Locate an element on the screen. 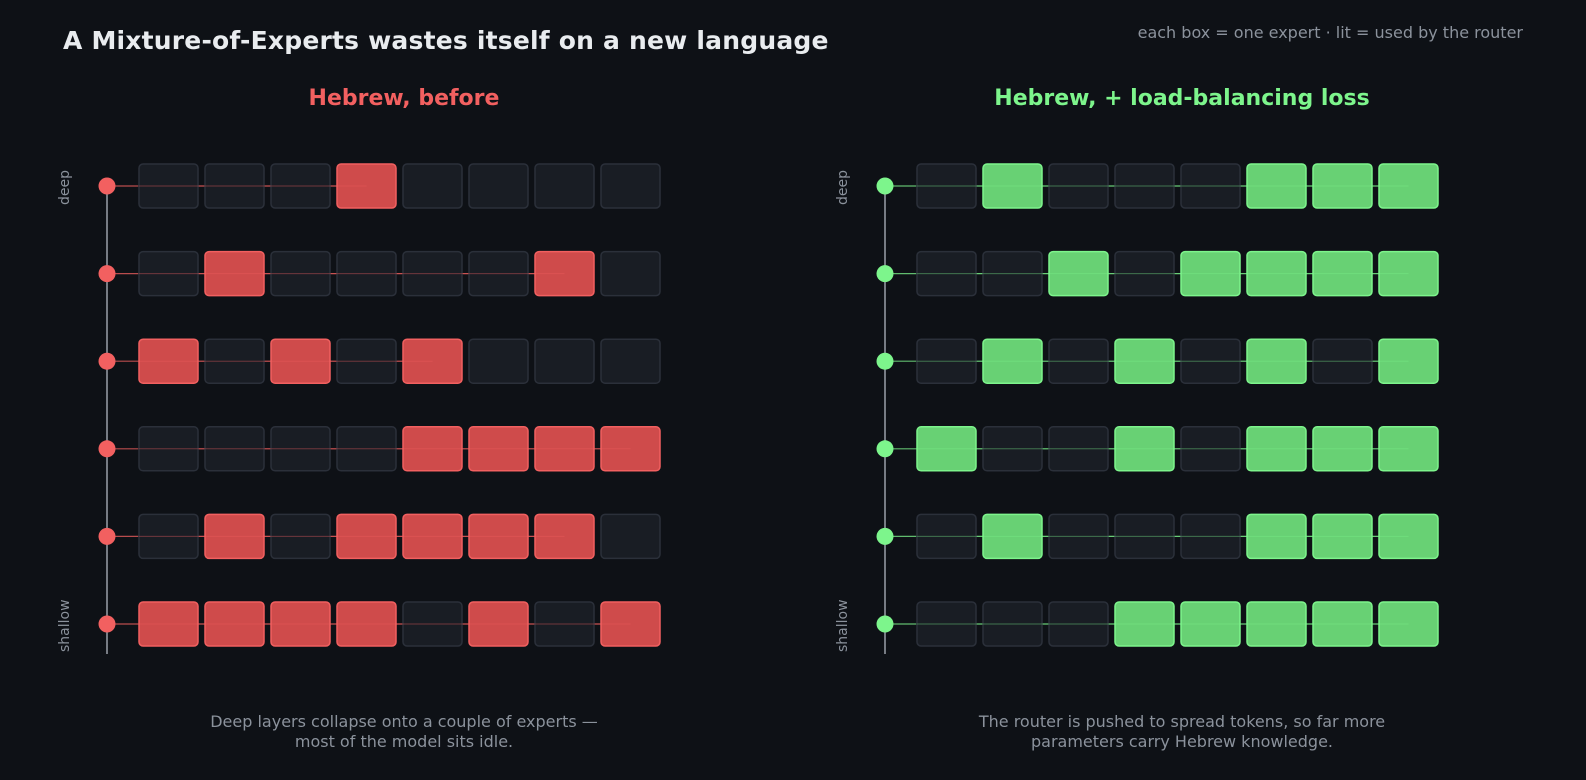  panel-title: Hebrew, before is located at coordinates (404, 98).